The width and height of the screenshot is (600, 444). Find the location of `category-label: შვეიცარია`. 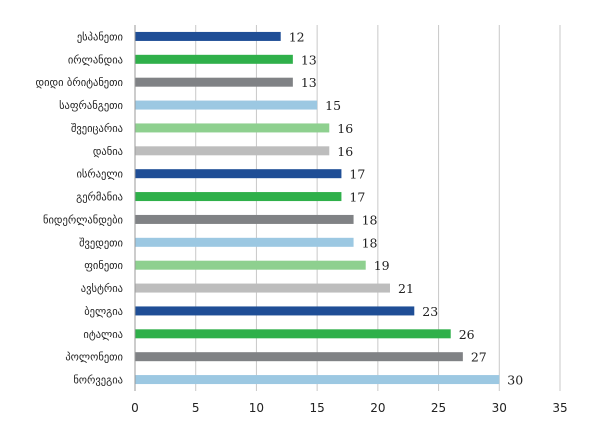

category-label: შვეიცარია is located at coordinates (97, 129).